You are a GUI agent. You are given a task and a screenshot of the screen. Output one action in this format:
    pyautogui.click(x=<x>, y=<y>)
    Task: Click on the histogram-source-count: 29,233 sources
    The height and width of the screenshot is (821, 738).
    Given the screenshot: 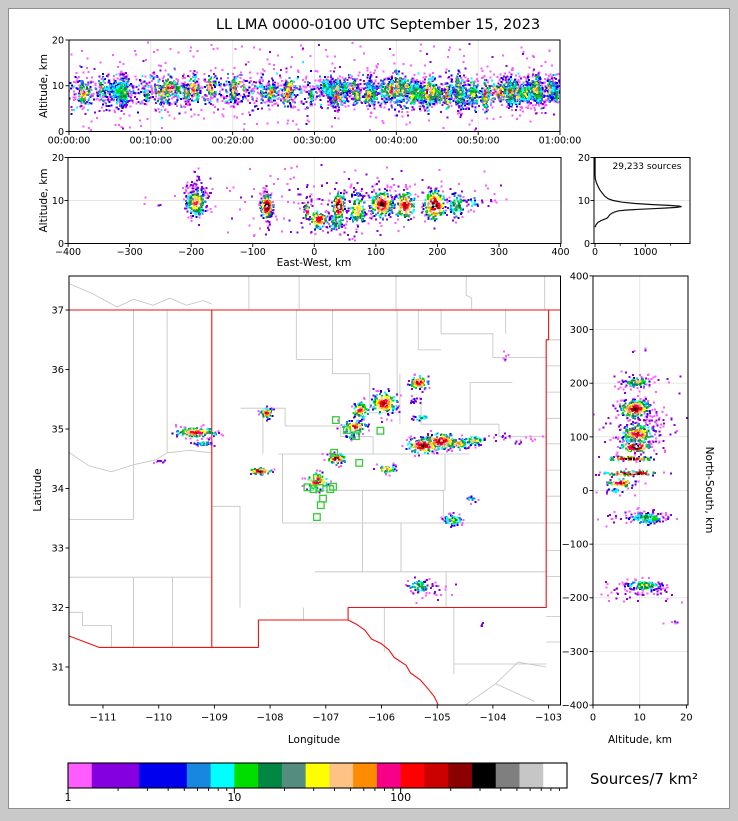 What is the action you would take?
    pyautogui.click(x=647, y=167)
    